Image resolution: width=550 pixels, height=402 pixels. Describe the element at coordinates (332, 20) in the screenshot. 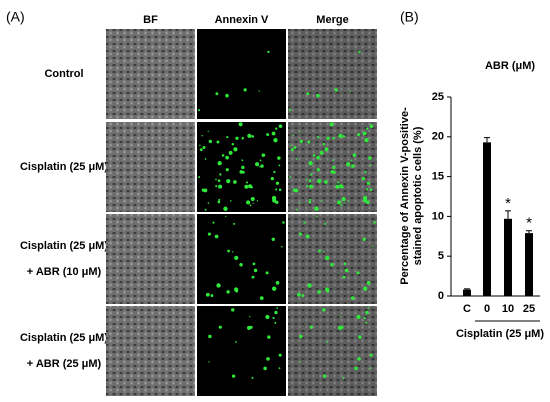

I see `column-header: Merge` at that location.